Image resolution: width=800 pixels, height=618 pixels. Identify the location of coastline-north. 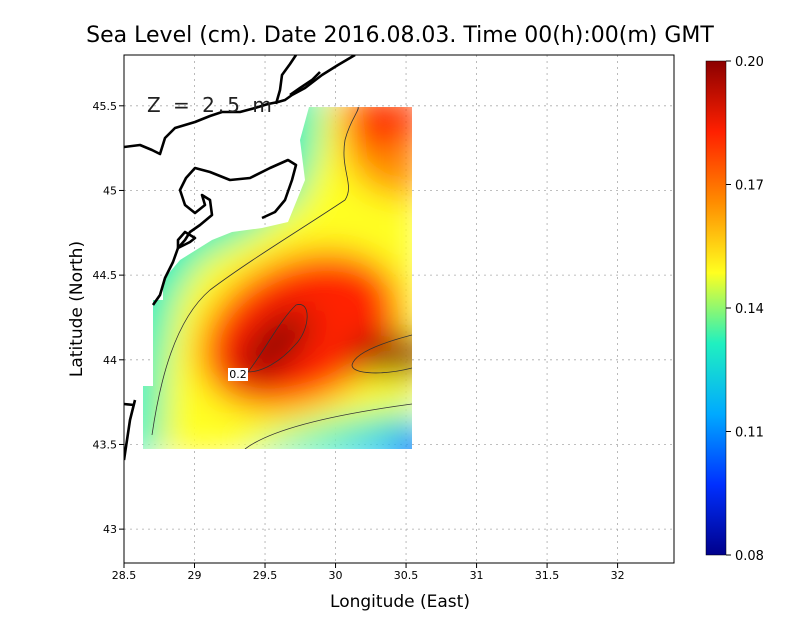
(240, 105).